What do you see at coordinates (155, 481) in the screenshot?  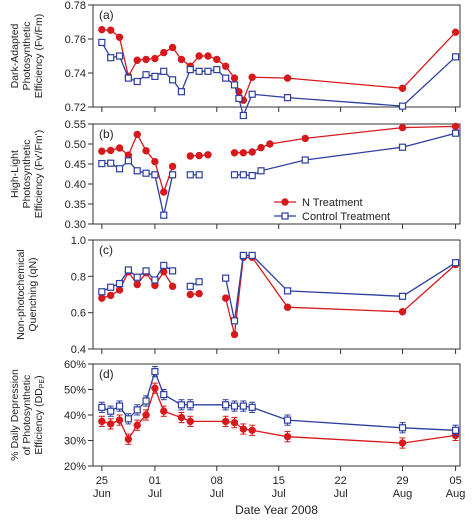 I see `x-tick-label: 01` at bounding box center [155, 481].